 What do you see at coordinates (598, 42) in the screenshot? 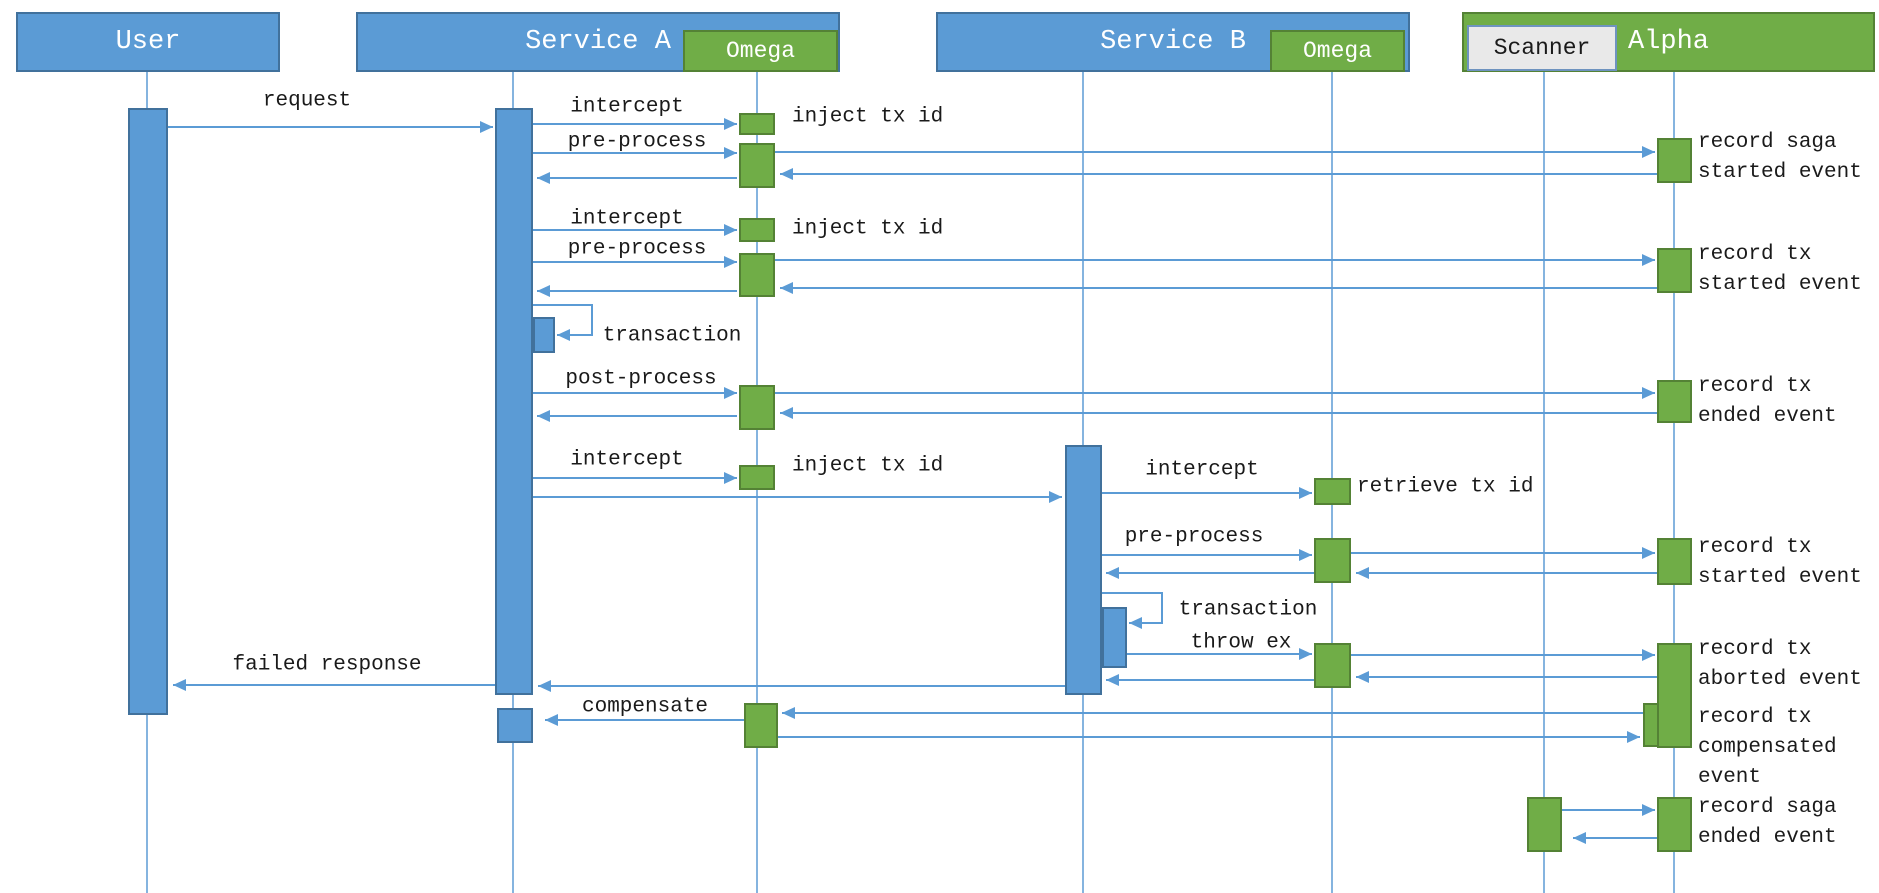
I see `participant-label-service-a: Service A` at bounding box center [598, 42].